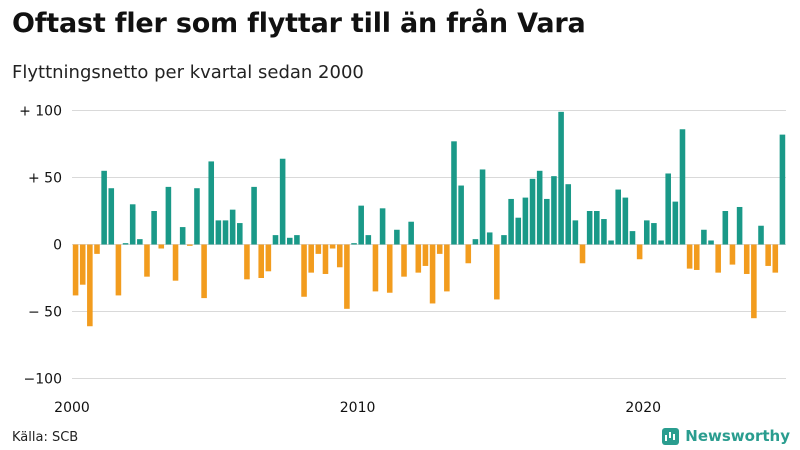 The image size is (800, 450). What do you see at coordinates (211, 203) in the screenshot?
I see `bar: 2004Q4: 62` at bounding box center [211, 203].